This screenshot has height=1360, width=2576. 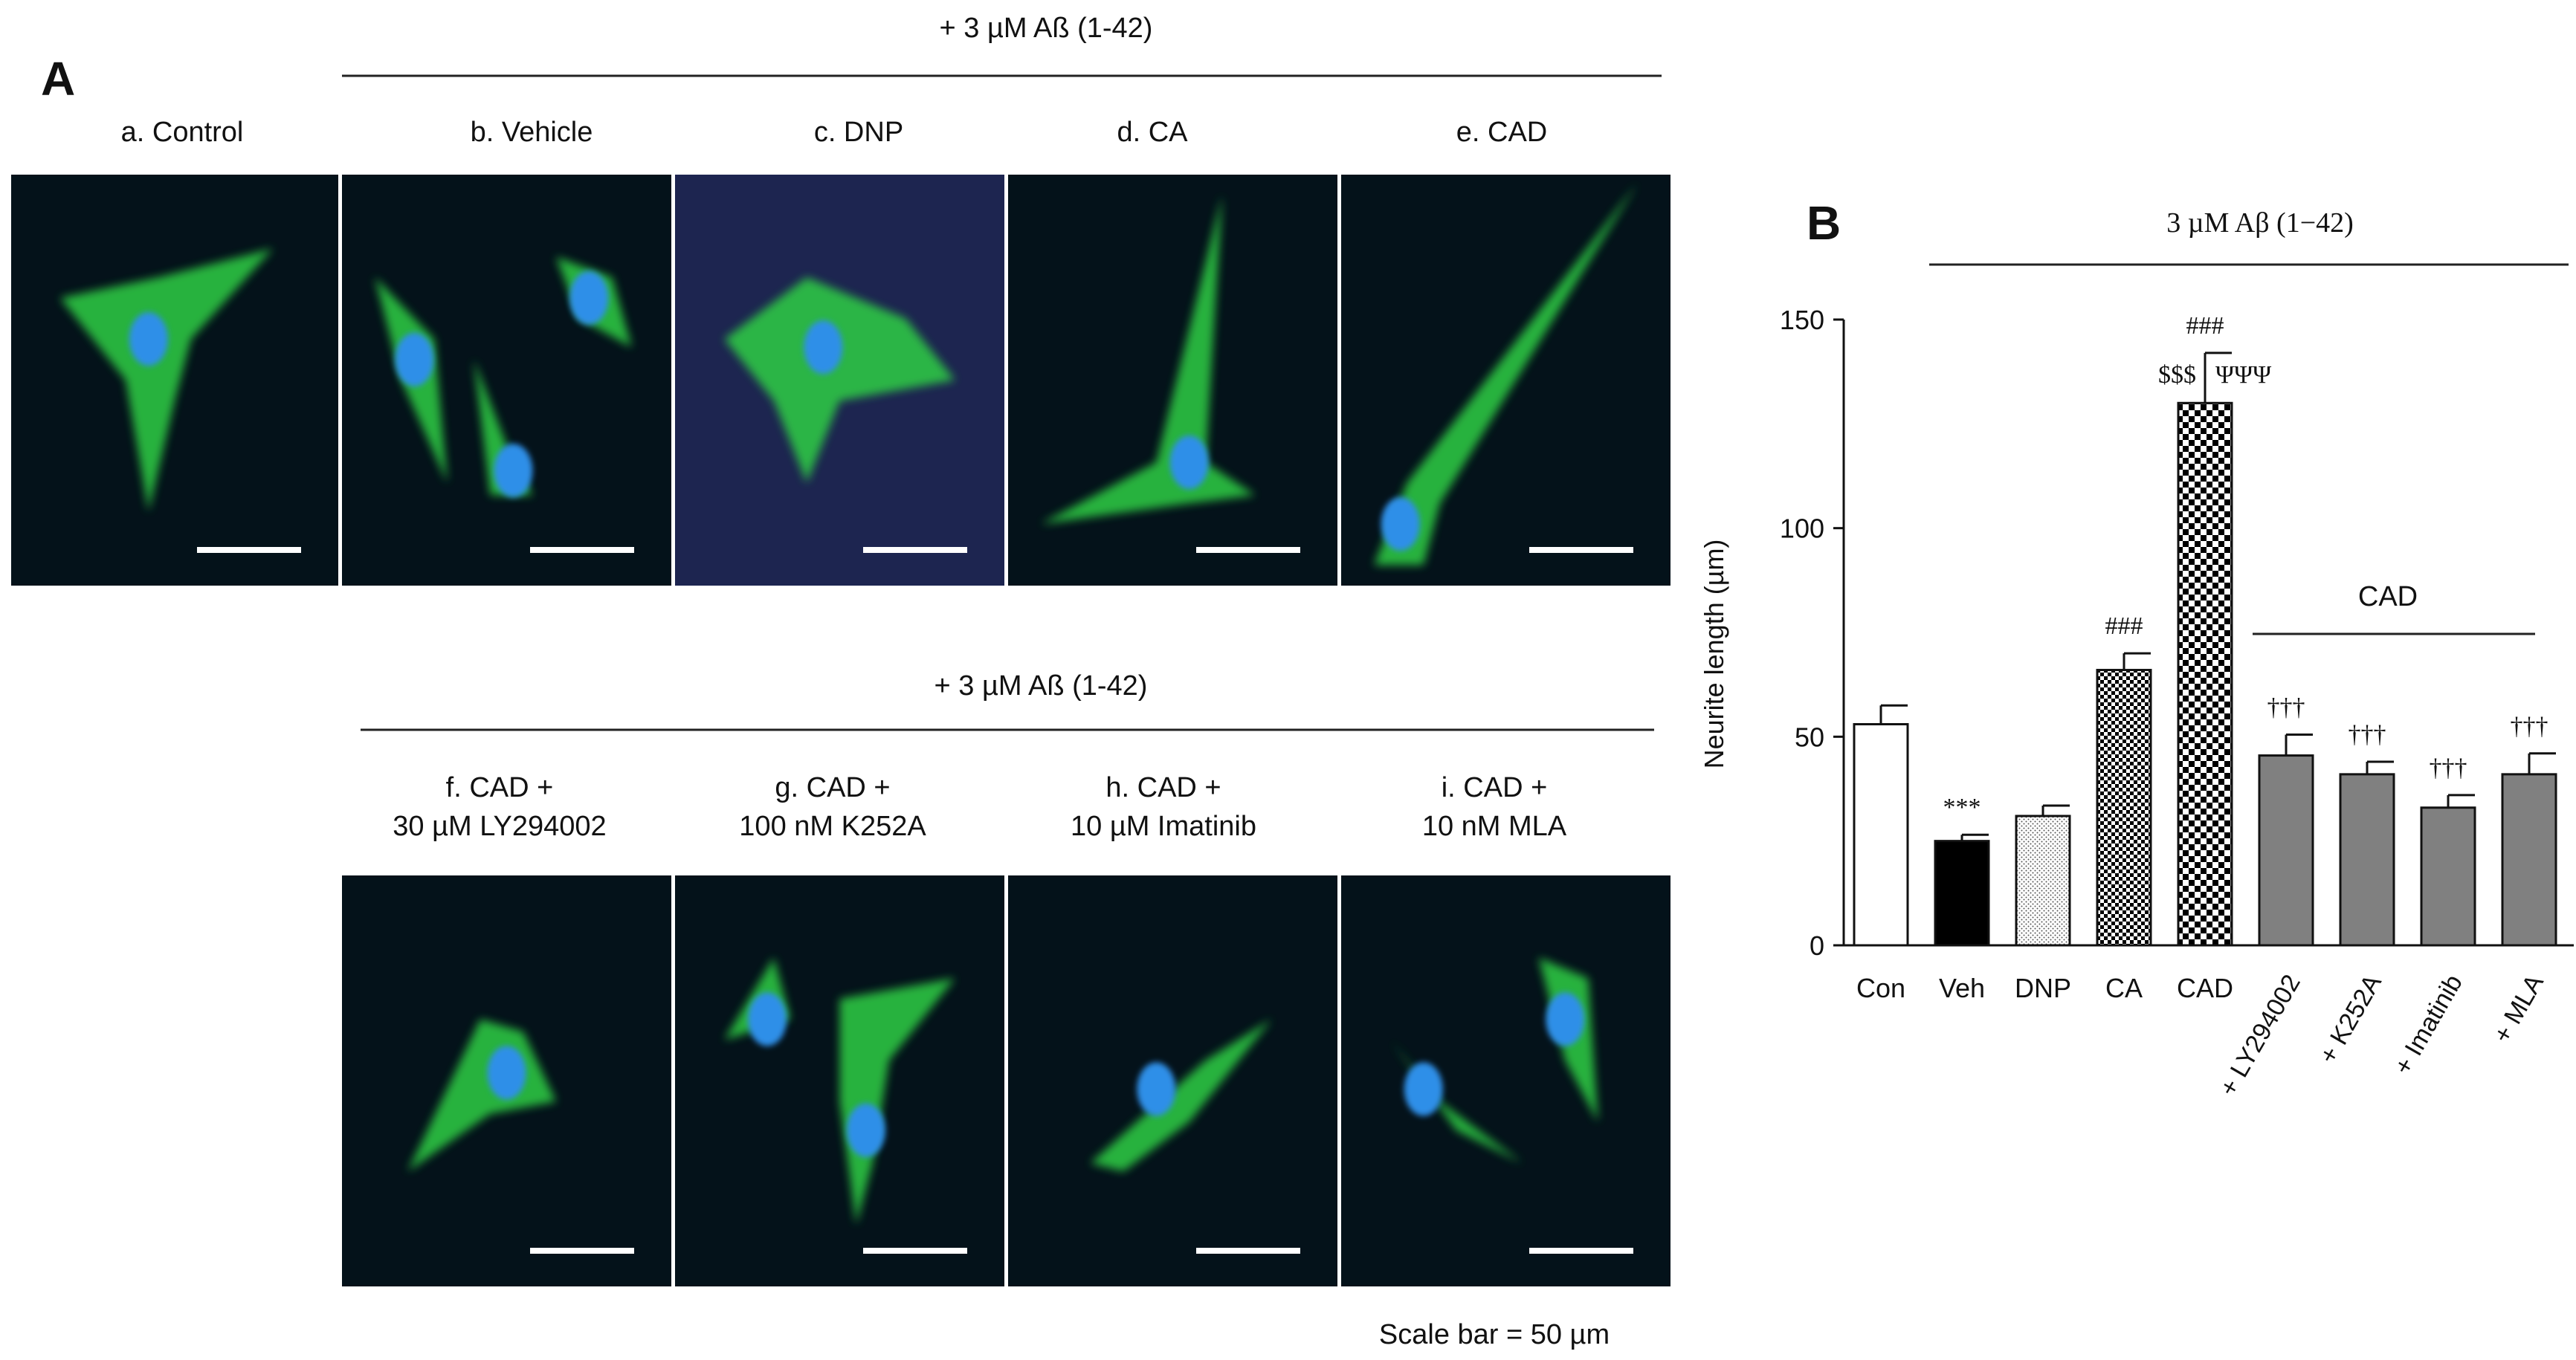 What do you see at coordinates (2124, 988) in the screenshot?
I see `x-tick-label: CA` at bounding box center [2124, 988].